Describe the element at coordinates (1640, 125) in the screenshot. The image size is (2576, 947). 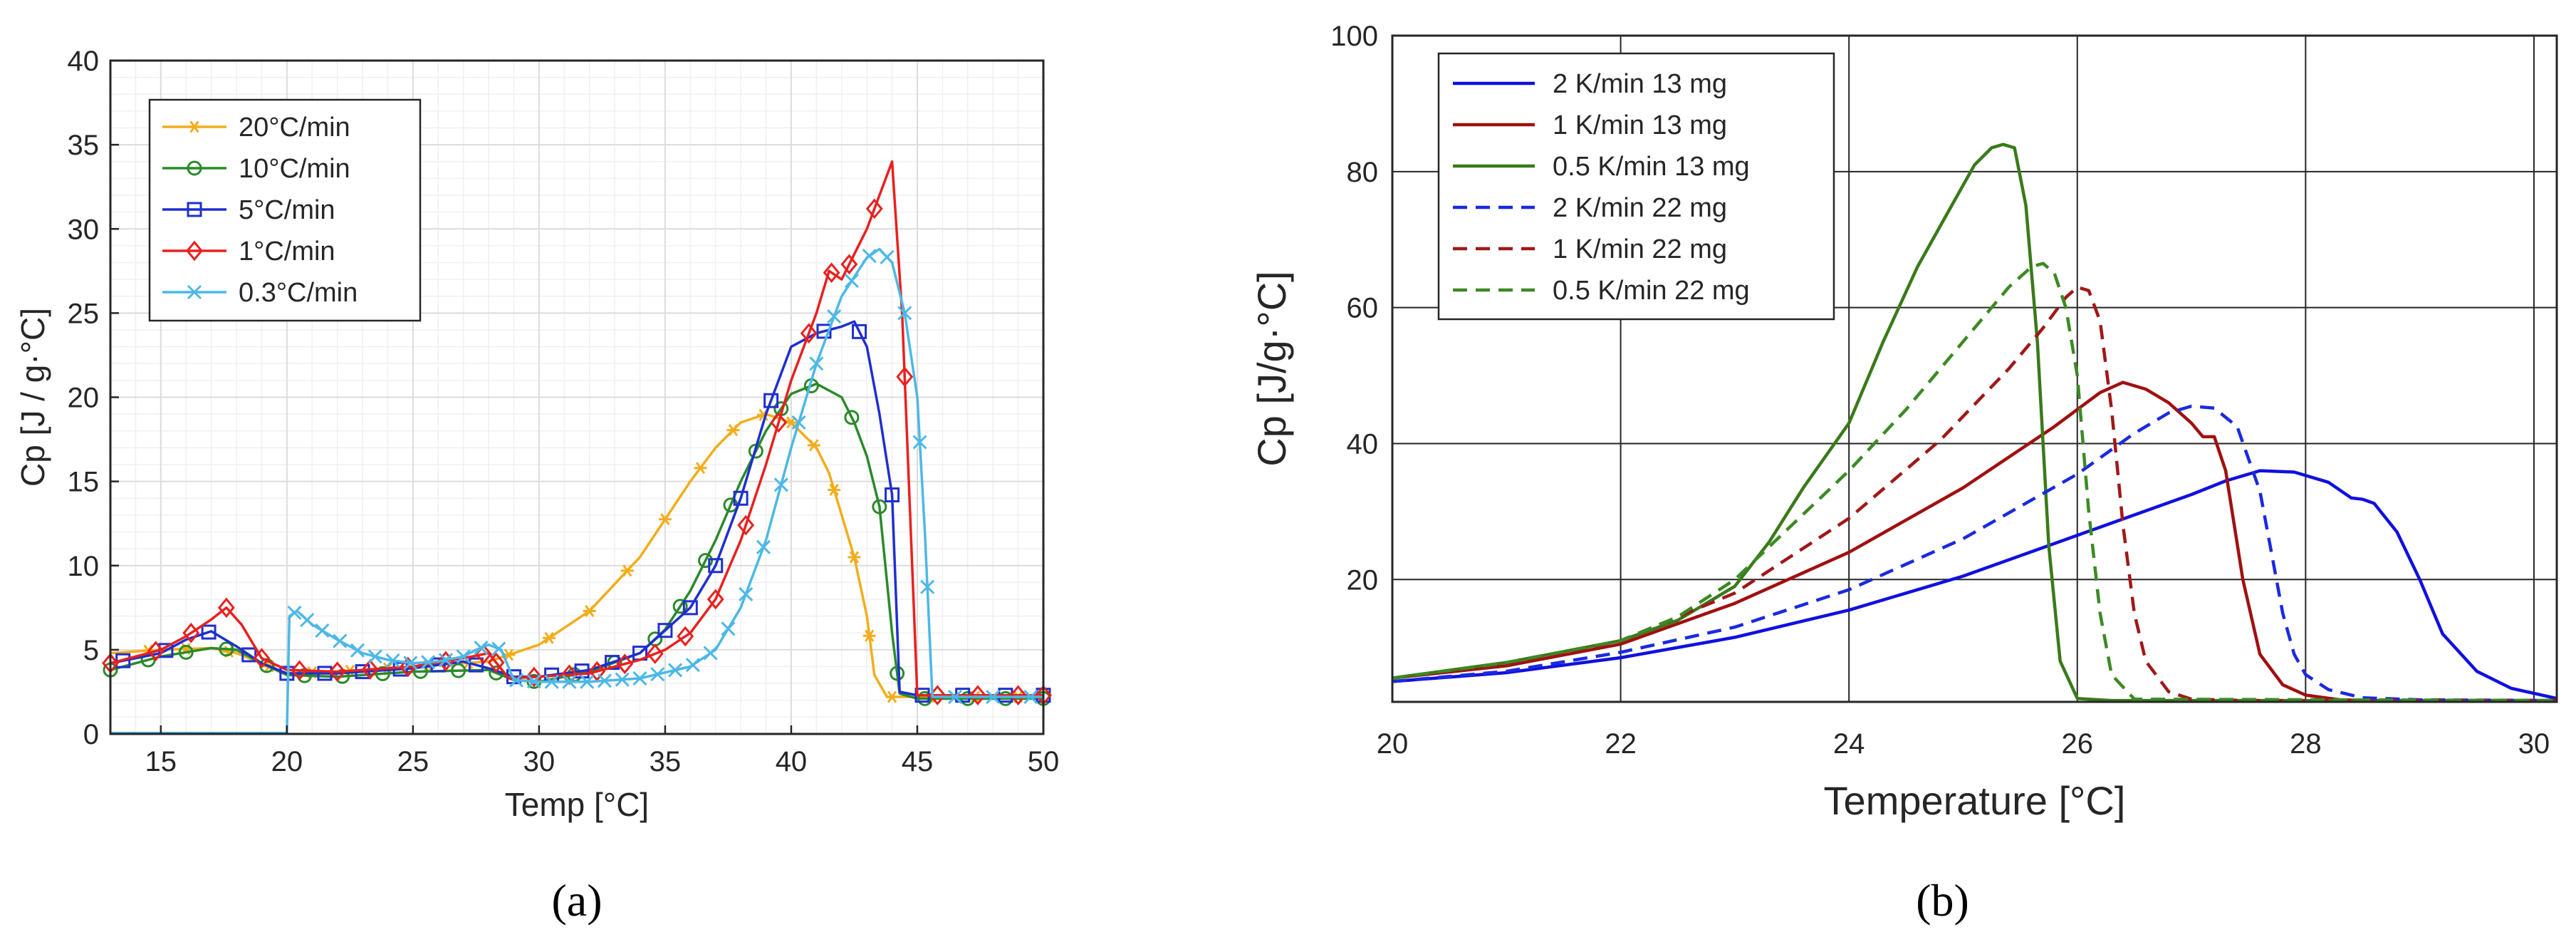
I see `legend-label: 1 K/min 13 mg` at that location.